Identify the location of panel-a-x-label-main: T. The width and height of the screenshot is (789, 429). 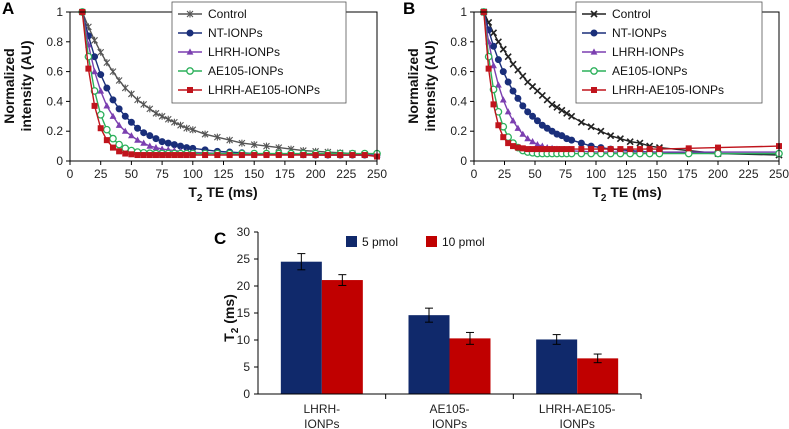
(192, 192).